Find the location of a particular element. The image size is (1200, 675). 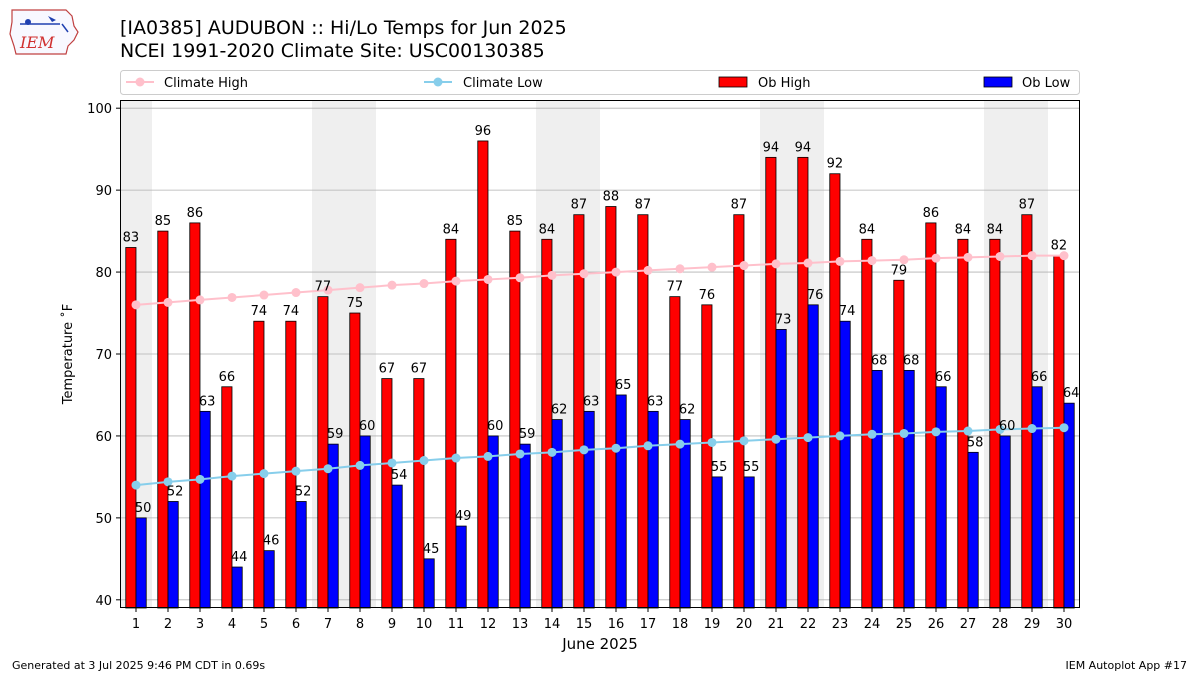

ob-low-label: 59 is located at coordinates (527, 434).